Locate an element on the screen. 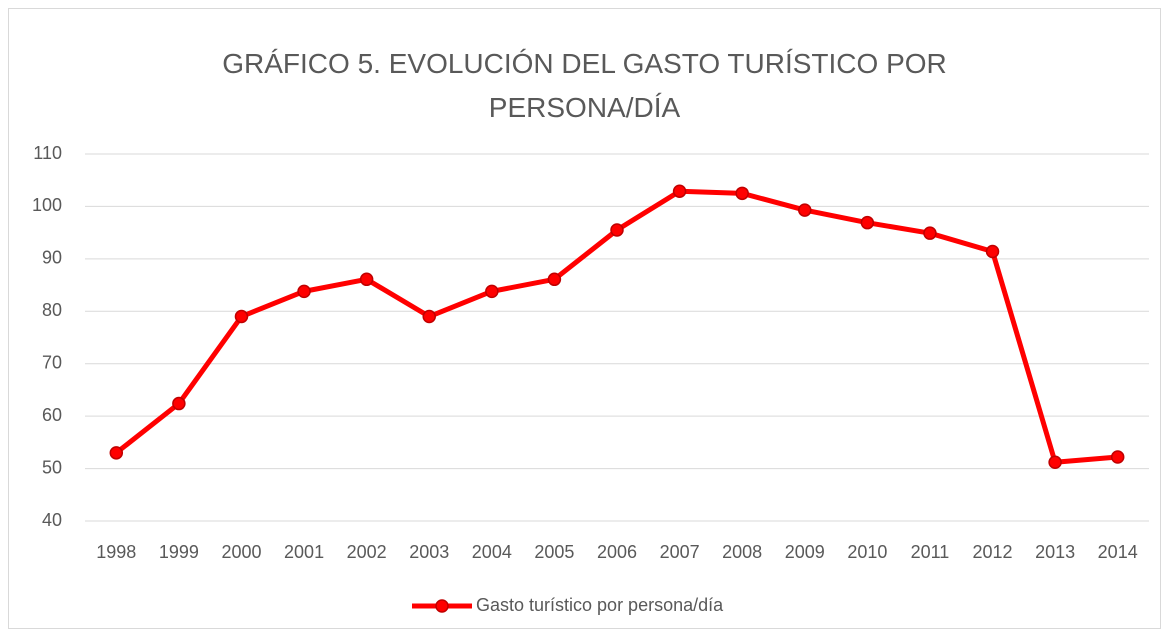 The width and height of the screenshot is (1169, 637). x-tick-label: 2004 is located at coordinates (492, 552).